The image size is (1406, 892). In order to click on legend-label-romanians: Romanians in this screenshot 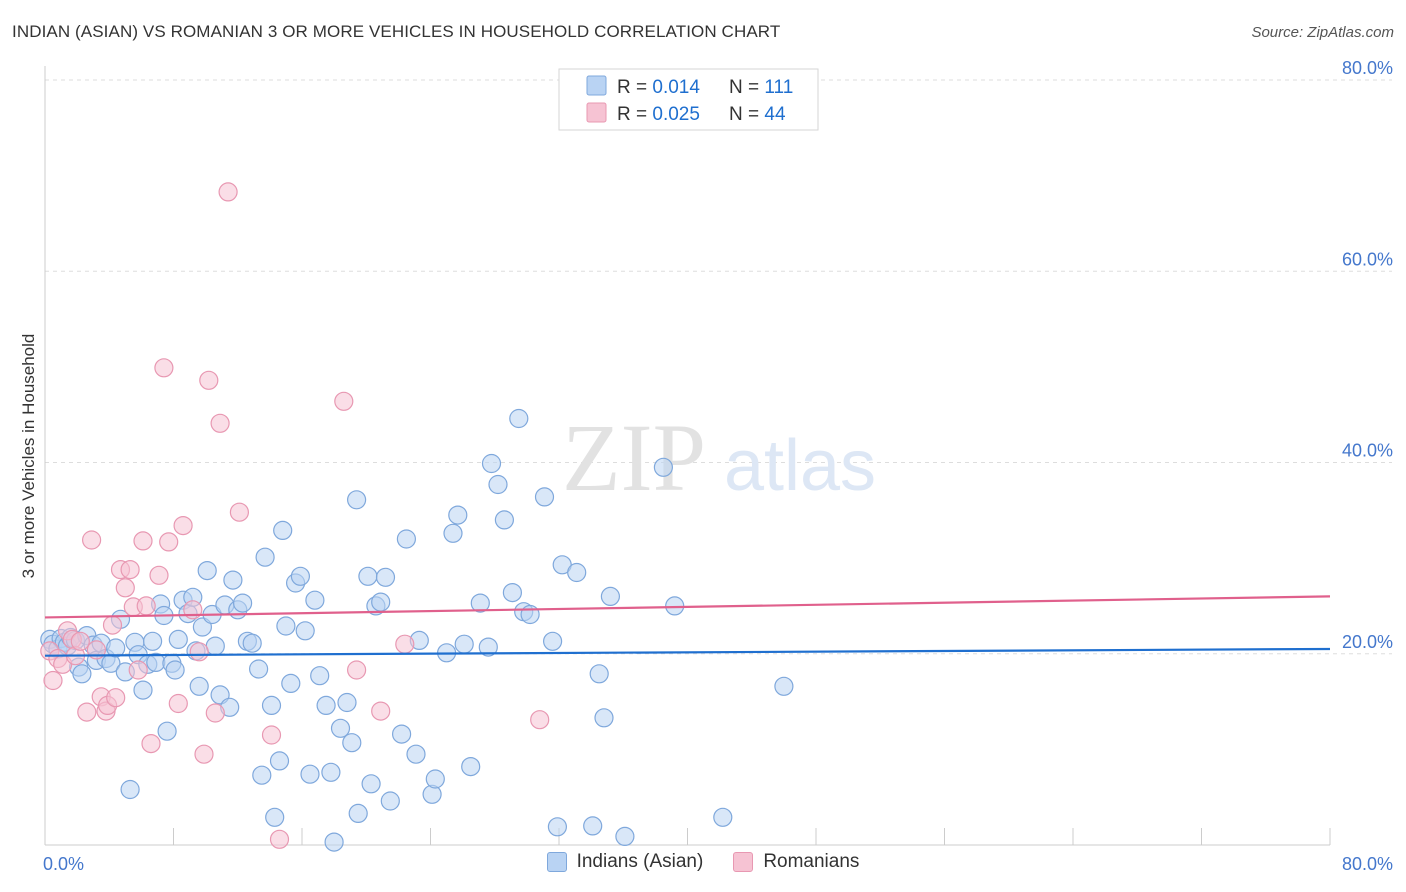, I will do `click(811, 861)`.